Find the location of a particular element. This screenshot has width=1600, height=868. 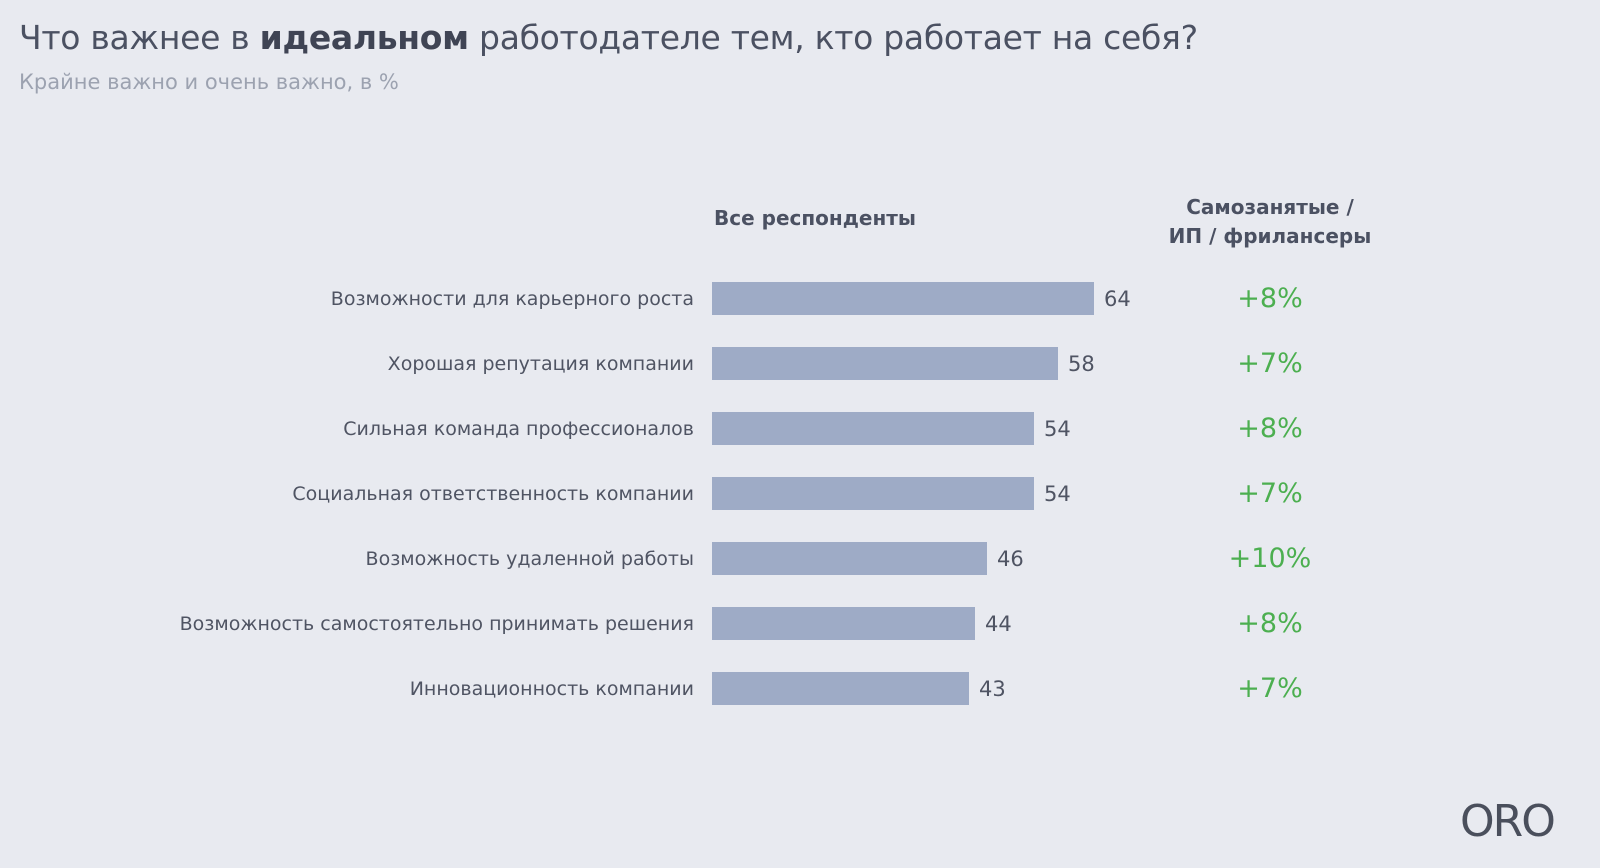

chart-row: Возможность удаленной работы 46 +10% is located at coordinates (800, 559).